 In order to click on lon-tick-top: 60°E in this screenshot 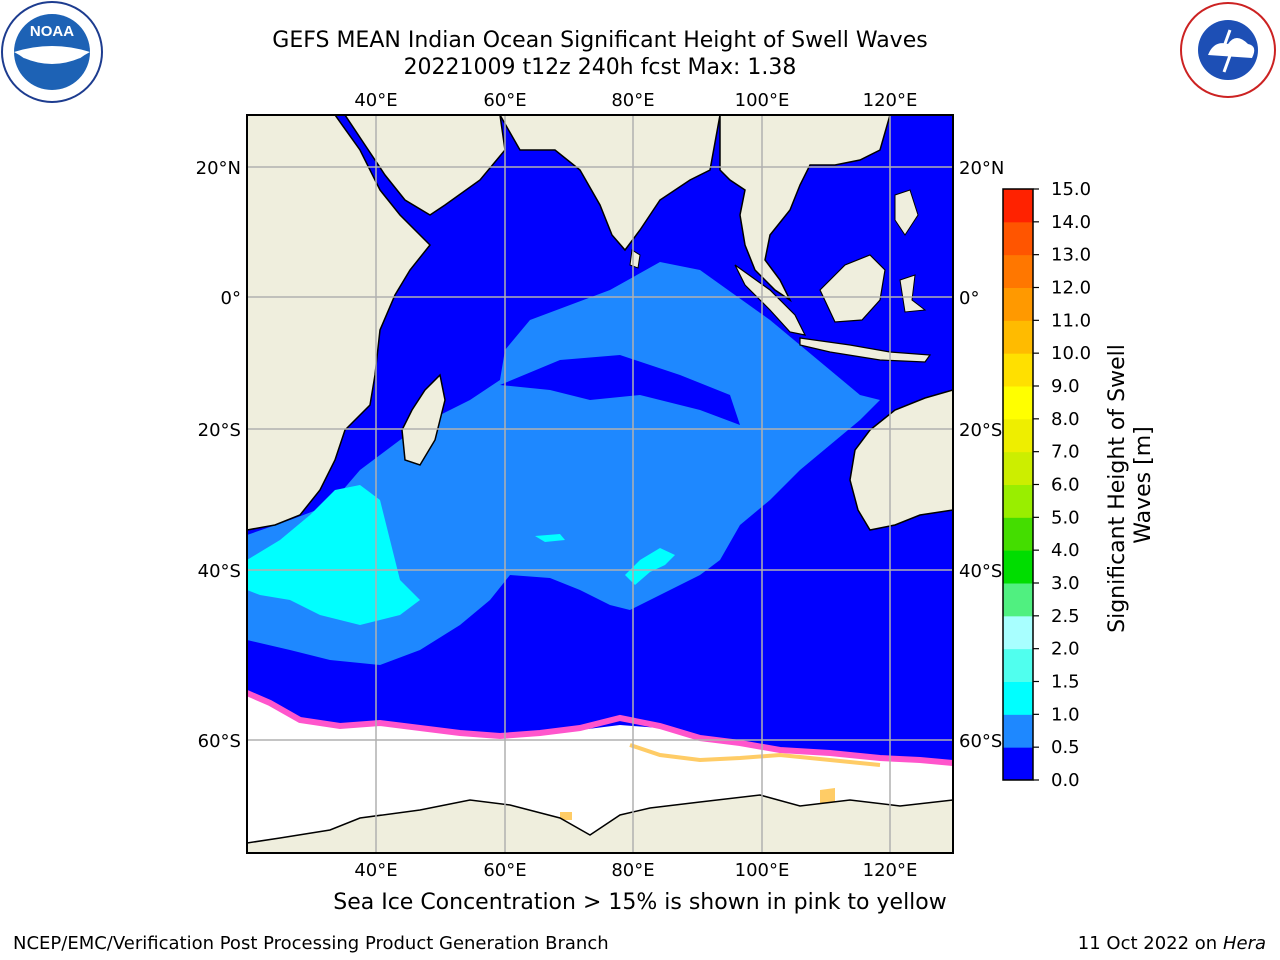, I will do `click(504, 100)`.